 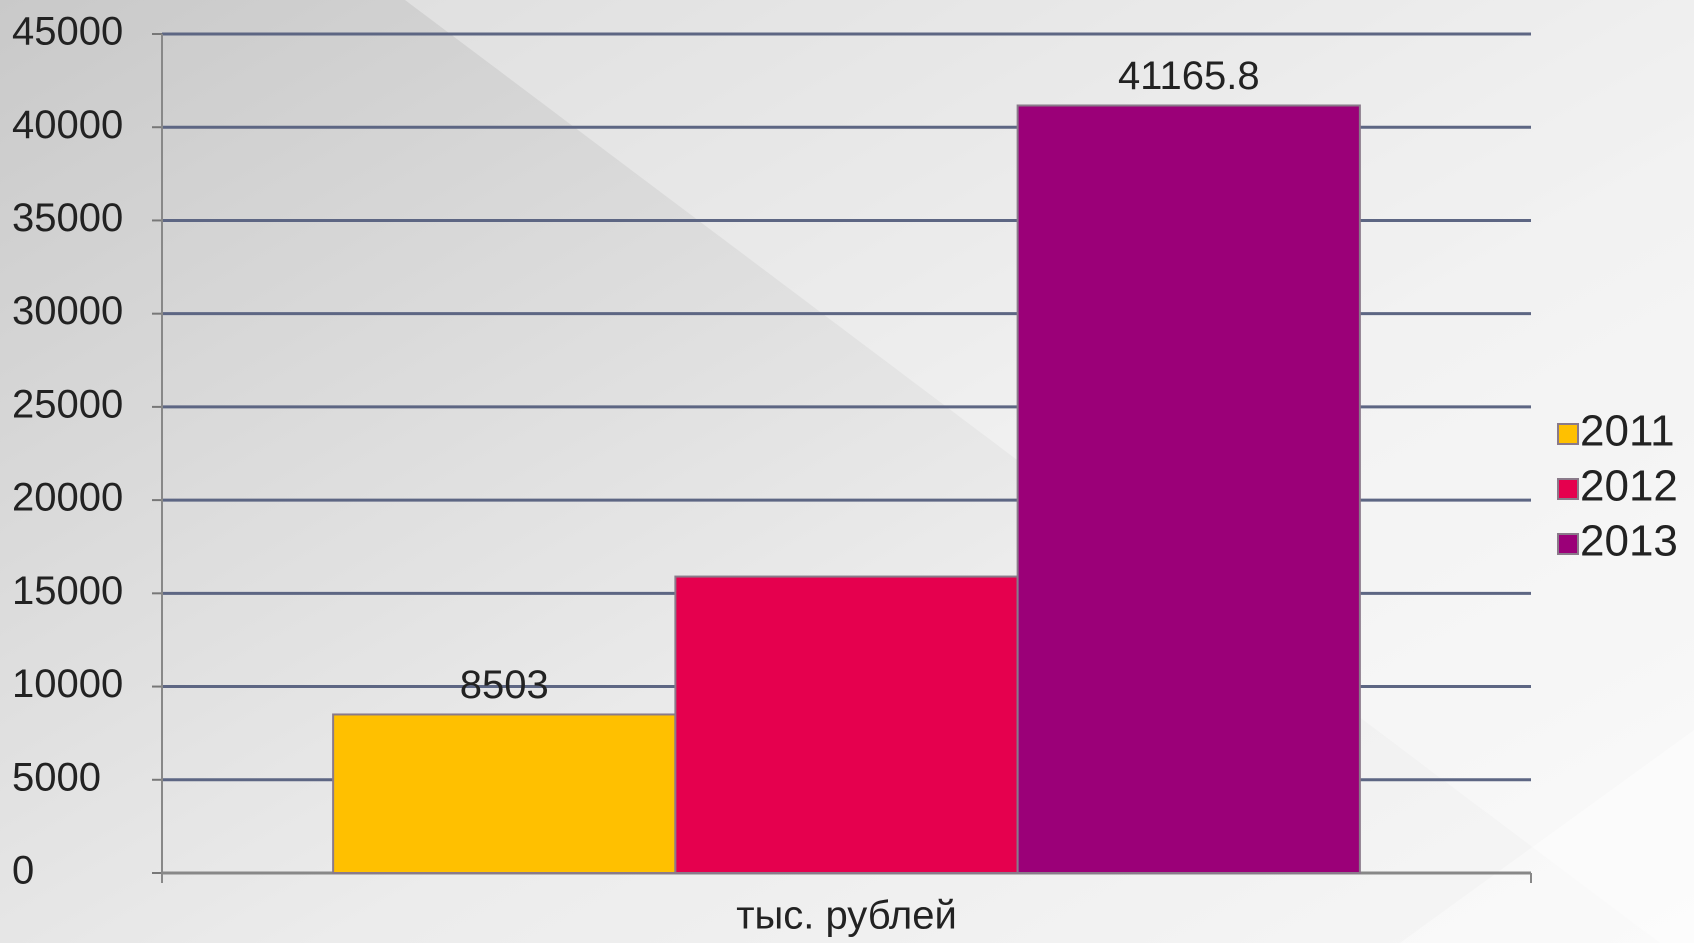 What do you see at coordinates (67, 311) in the screenshot?
I see `y-tick-label: 30000` at bounding box center [67, 311].